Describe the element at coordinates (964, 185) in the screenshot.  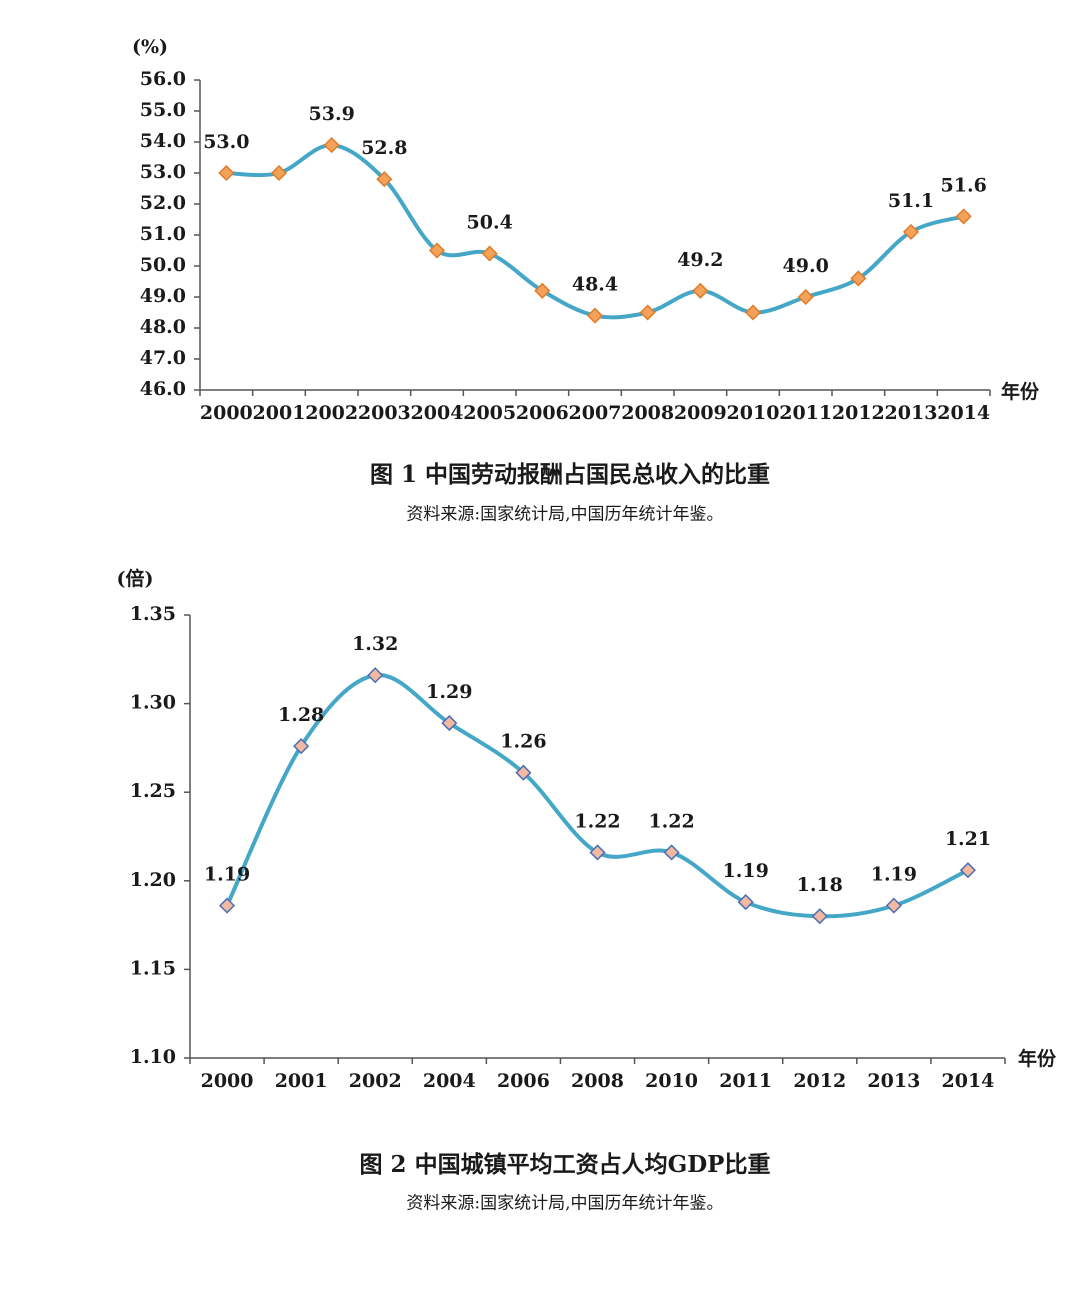
I see `value-label: 51.6` at that location.